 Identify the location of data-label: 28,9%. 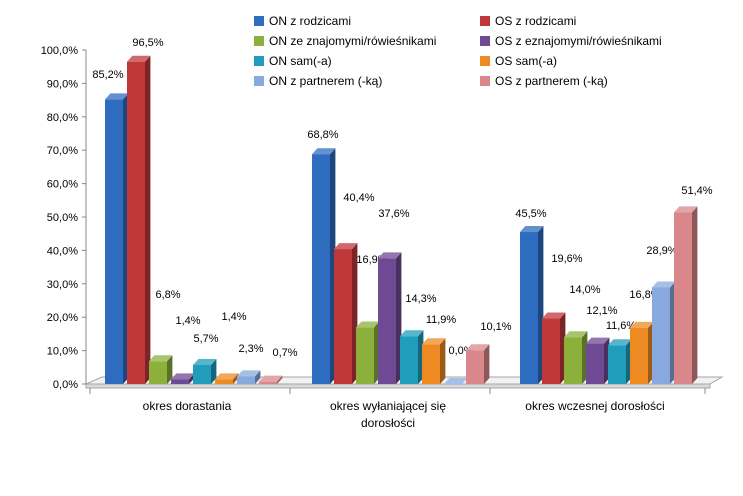
(661, 251).